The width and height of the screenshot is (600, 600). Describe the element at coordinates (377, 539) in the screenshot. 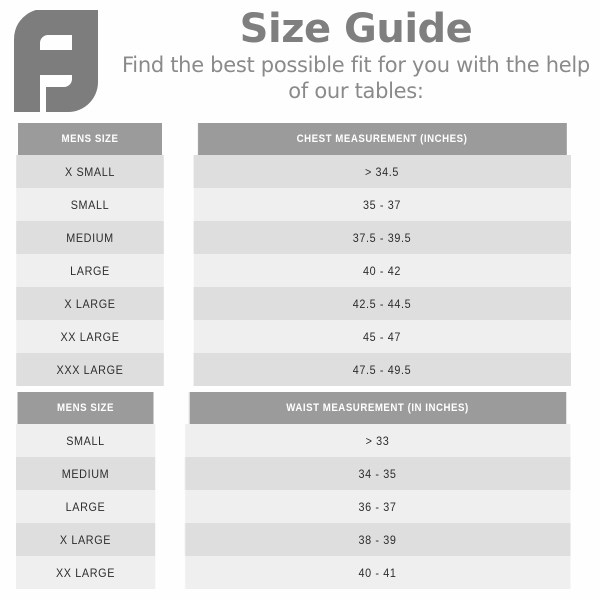

I see `cell-measurement: 38 - 39` at that location.